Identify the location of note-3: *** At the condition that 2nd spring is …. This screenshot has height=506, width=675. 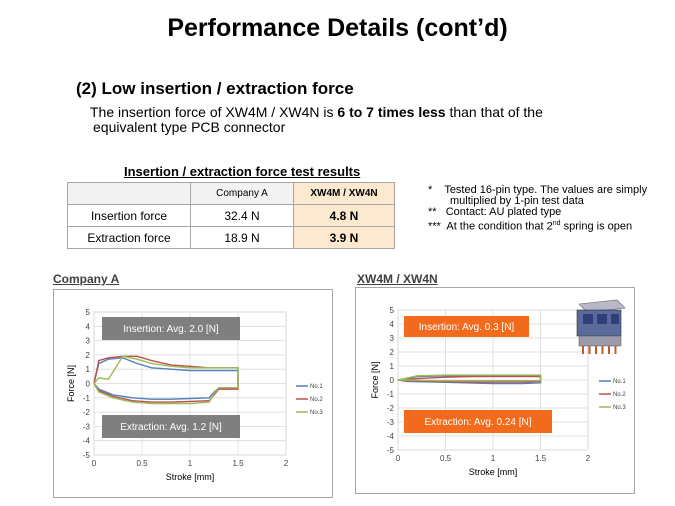
(537, 225).